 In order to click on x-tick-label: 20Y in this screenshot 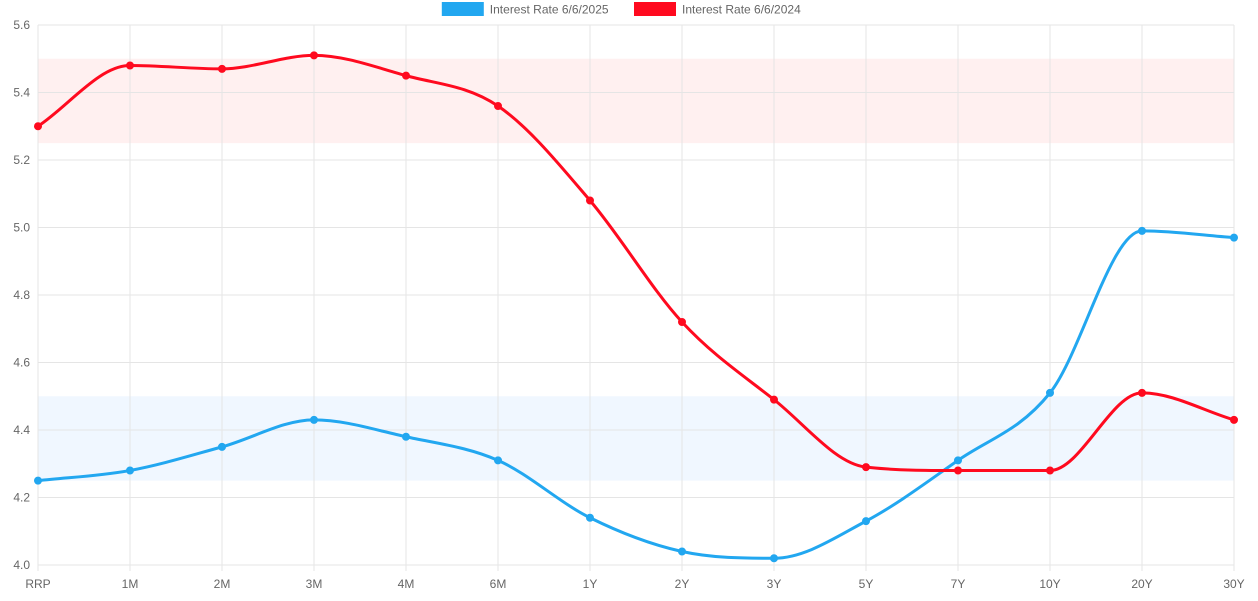, I will do `click(1141, 584)`.